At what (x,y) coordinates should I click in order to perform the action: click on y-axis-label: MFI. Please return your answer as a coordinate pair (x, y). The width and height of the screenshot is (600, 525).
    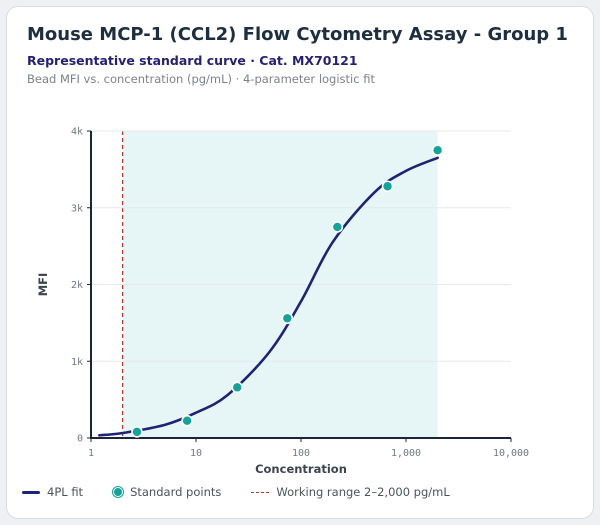
    Looking at the image, I should click on (43, 285).